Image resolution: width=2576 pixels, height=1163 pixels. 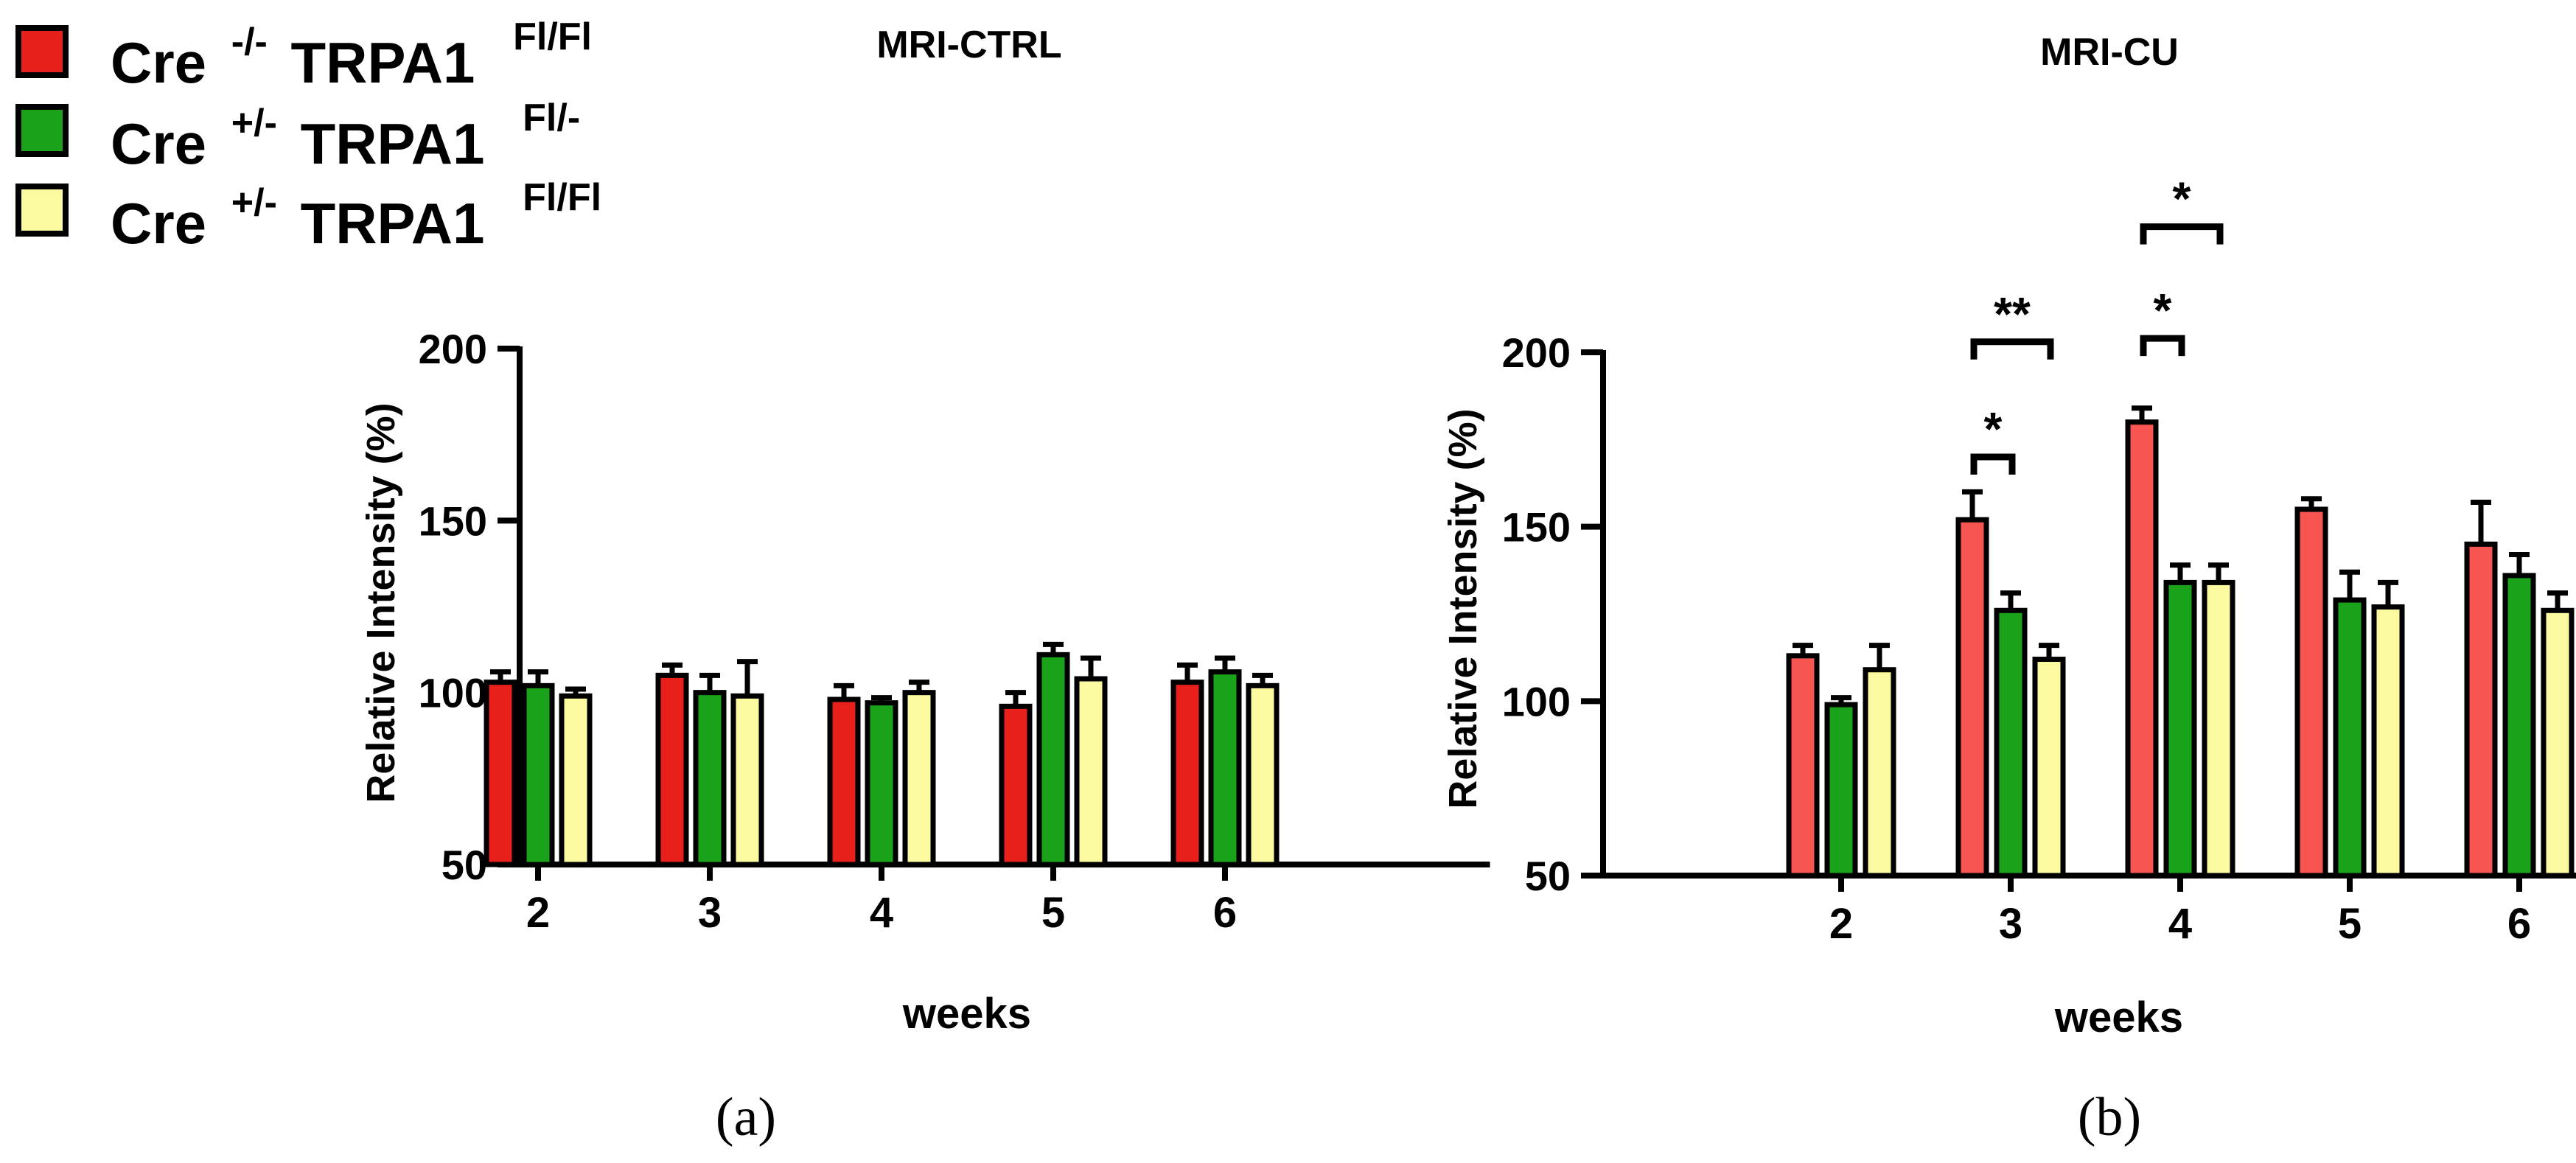 What do you see at coordinates (1225, 913) in the screenshot?
I see `chart-a-x-tick-label: 6` at bounding box center [1225, 913].